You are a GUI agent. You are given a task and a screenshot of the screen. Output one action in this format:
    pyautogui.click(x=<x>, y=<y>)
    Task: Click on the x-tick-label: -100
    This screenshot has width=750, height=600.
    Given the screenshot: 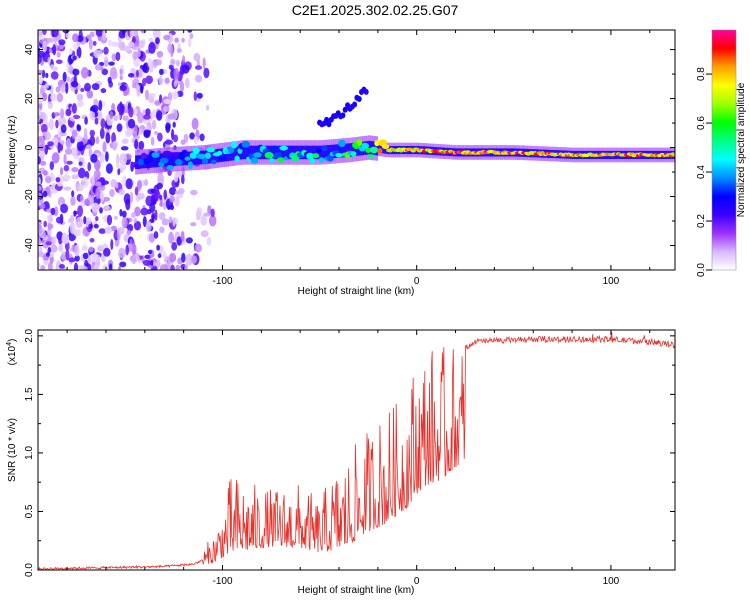 What is the action you would take?
    pyautogui.click(x=222, y=581)
    